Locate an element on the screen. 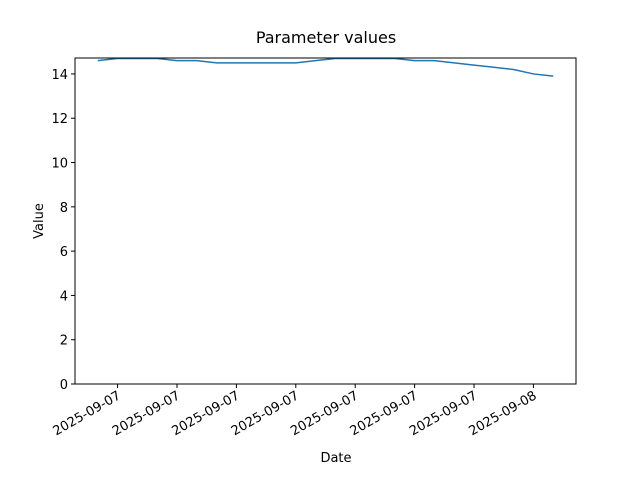 Image resolution: width=640 pixels, height=480 pixels. y-tick-label: 6 is located at coordinates (64, 252).